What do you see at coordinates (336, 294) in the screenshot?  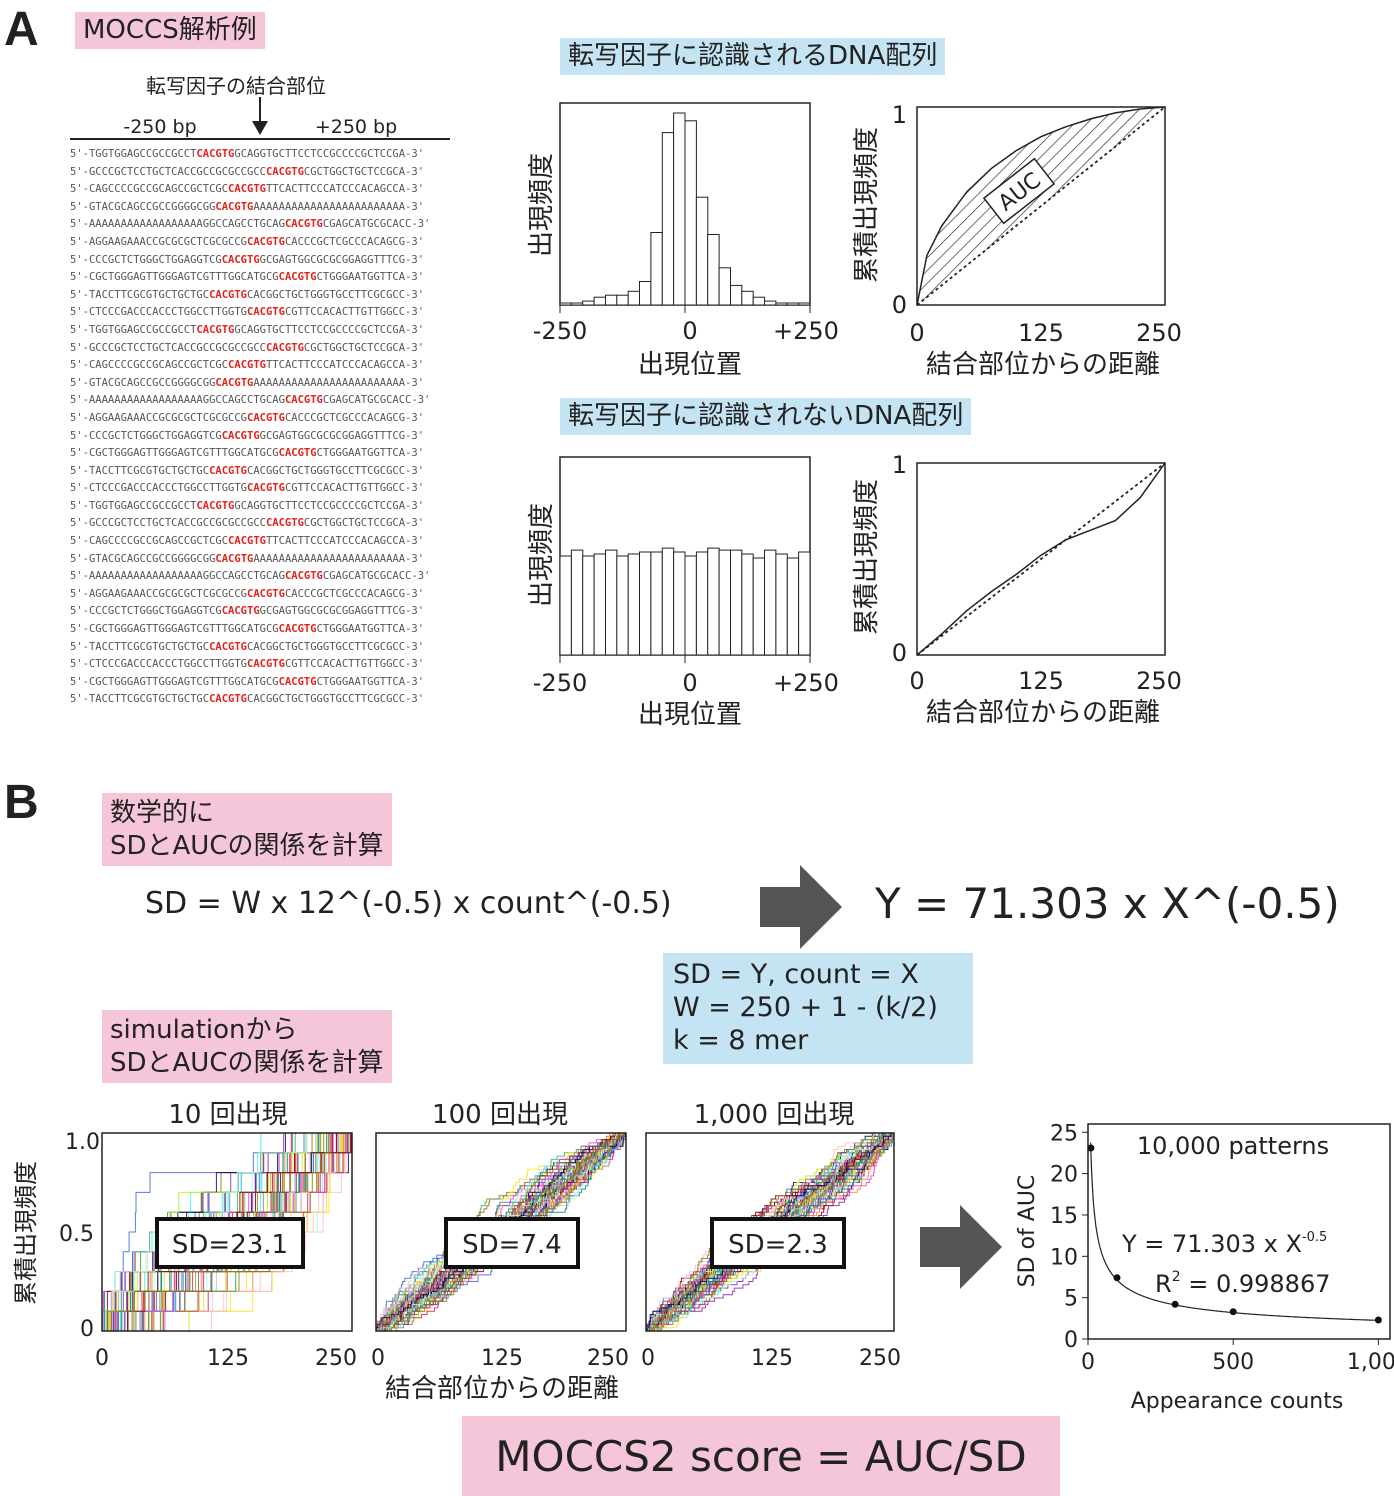 I see `seq-suffix: CACGGCTGCTGGGTGCCTTCGCGCC-3'` at bounding box center [336, 294].